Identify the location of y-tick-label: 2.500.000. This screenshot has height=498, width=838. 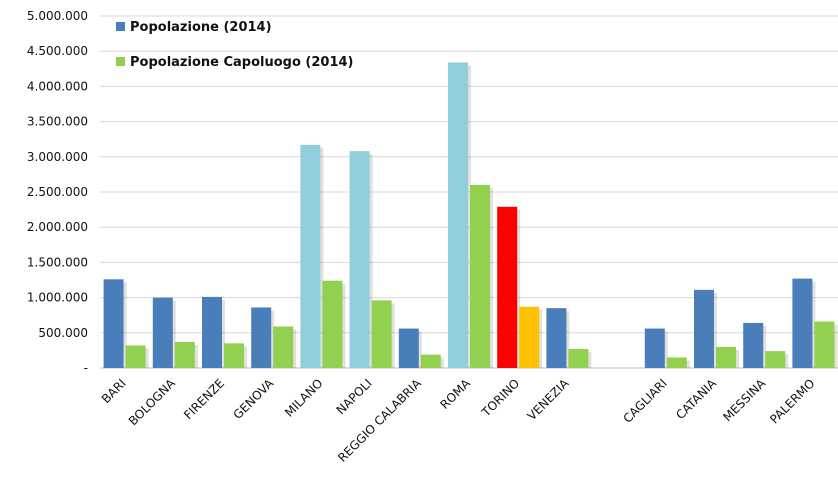
(57, 192).